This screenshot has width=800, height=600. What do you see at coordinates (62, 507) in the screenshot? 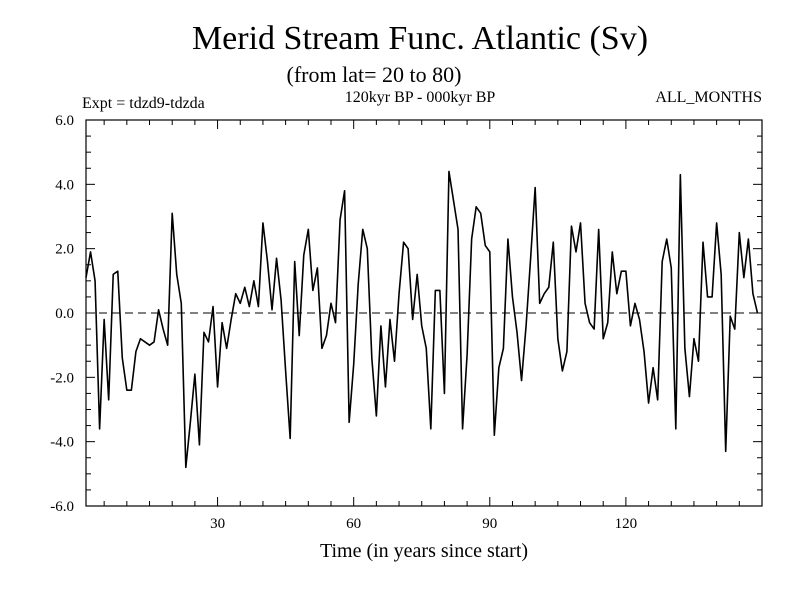
I see `y-tick-label: -6.0` at bounding box center [62, 507].